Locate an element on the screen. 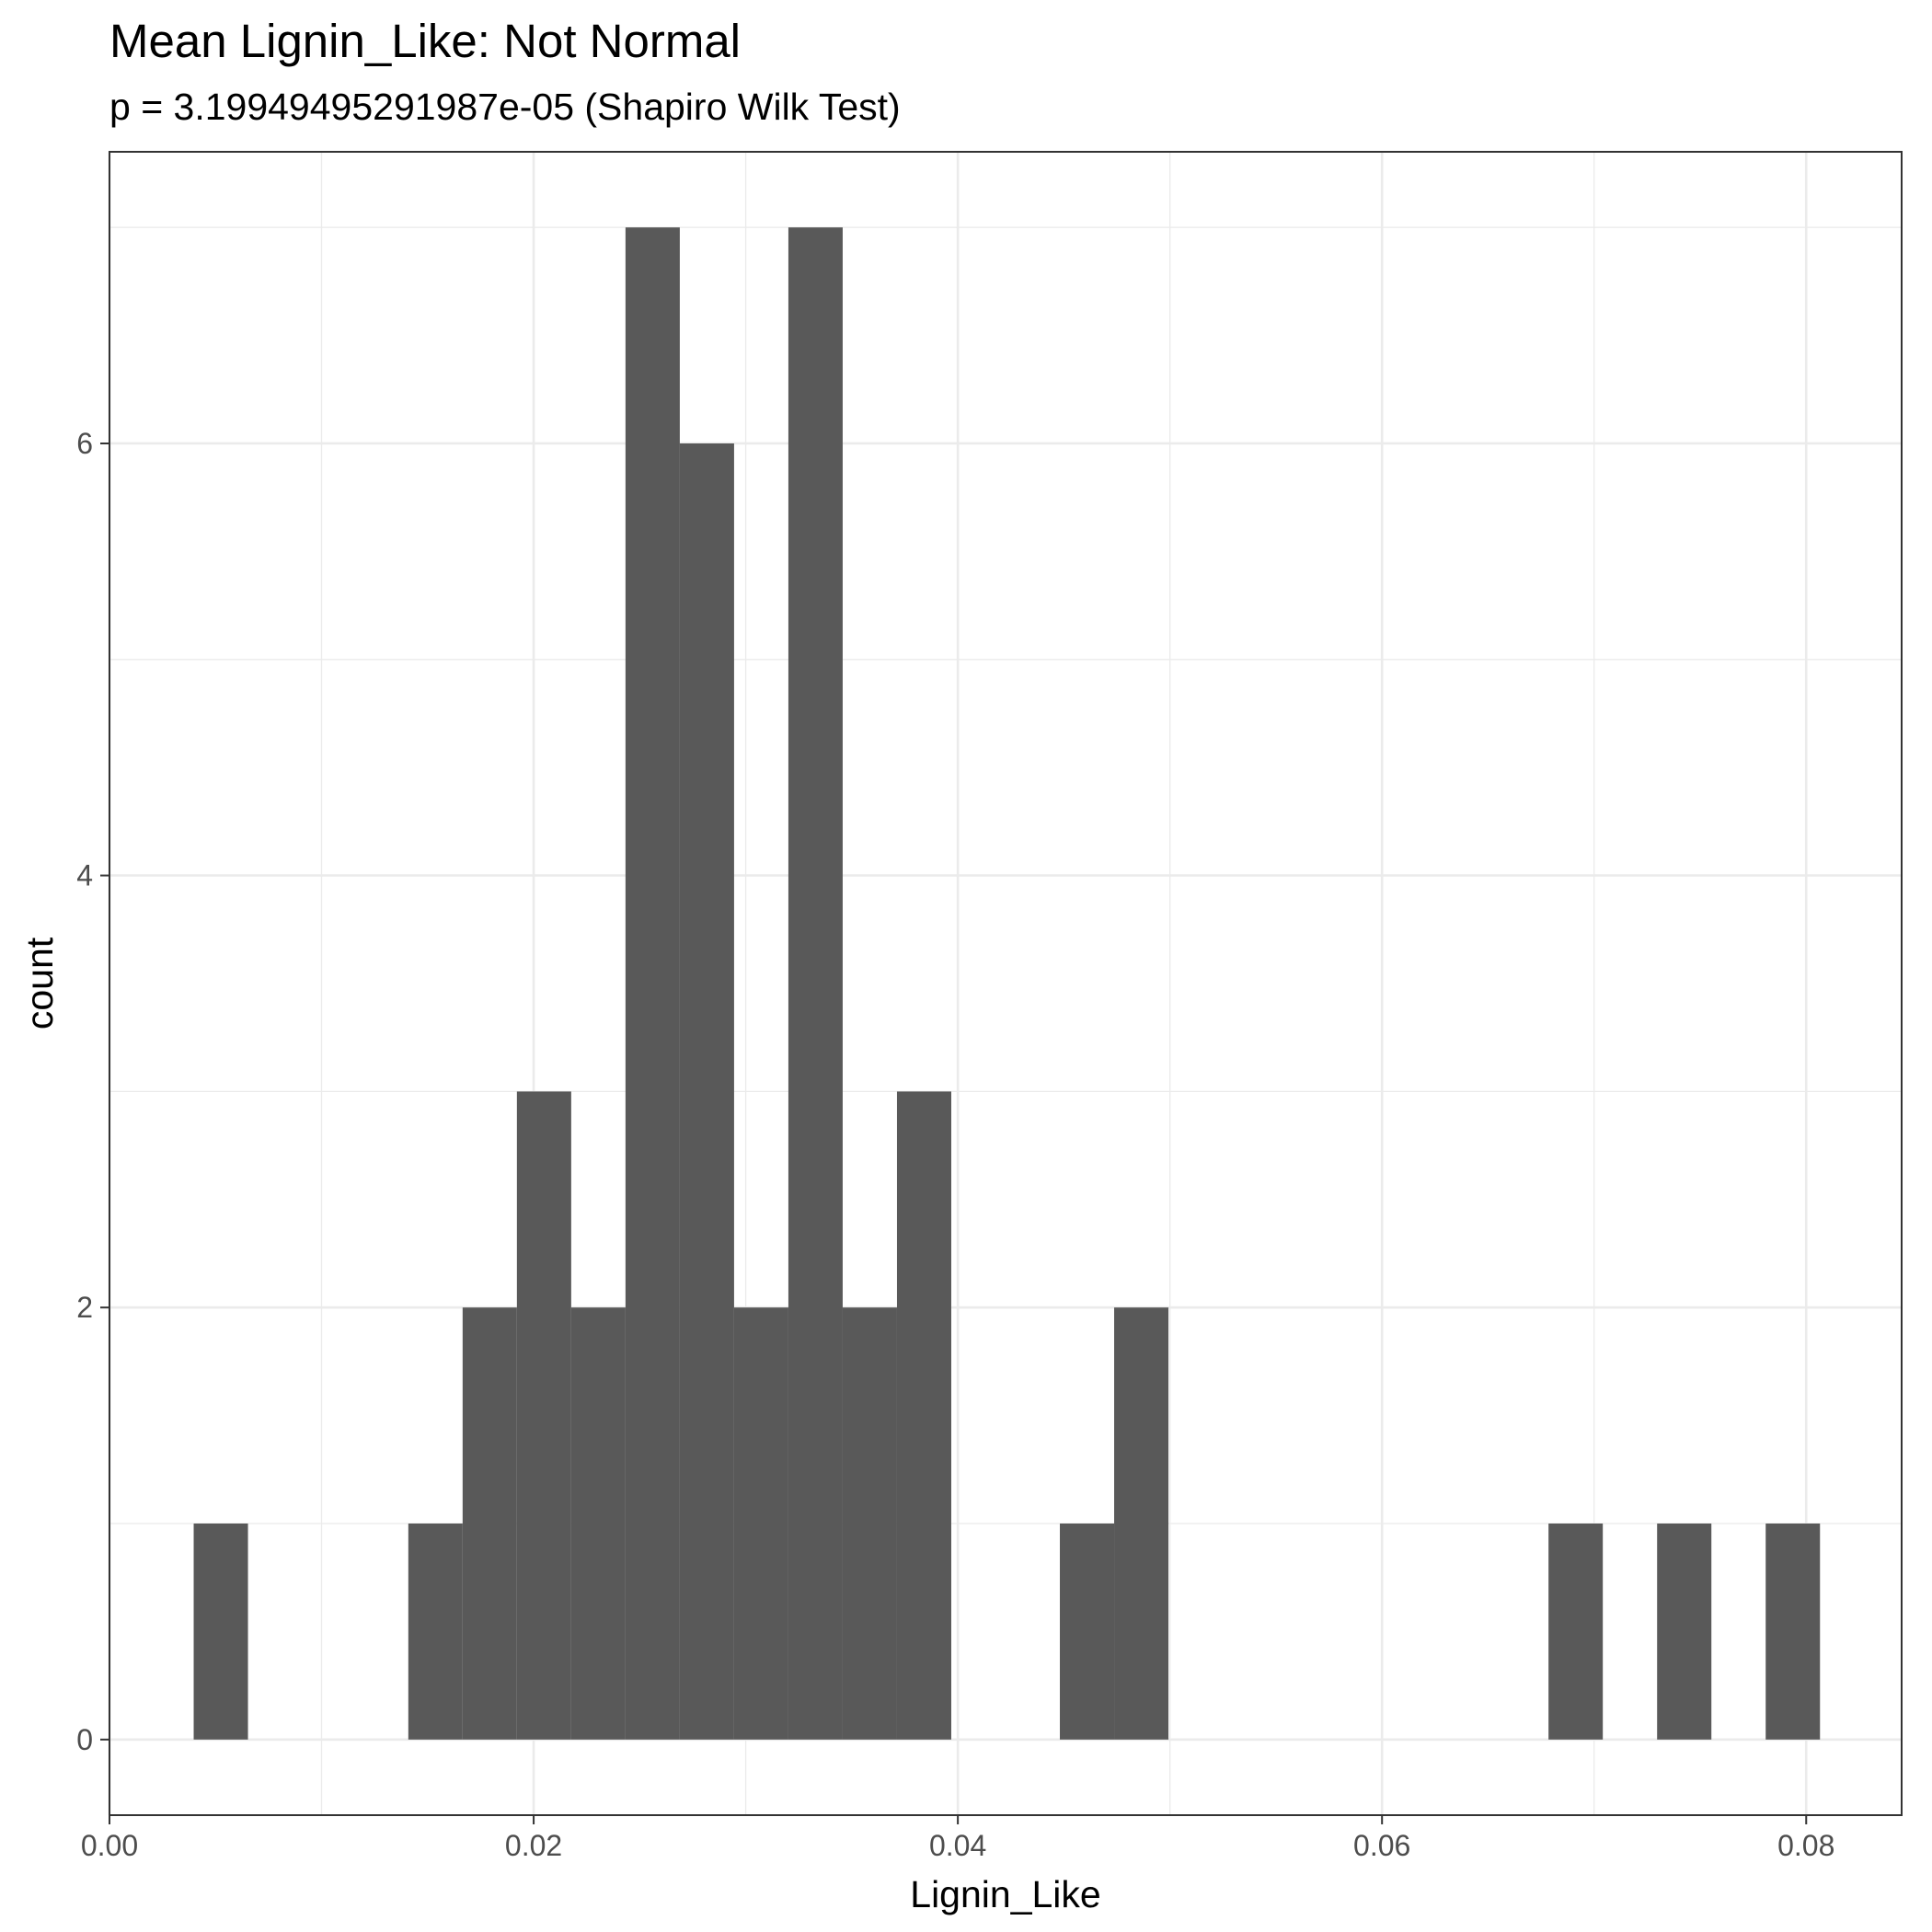 This screenshot has width=1932, height=1932. y-tick-label: 0 is located at coordinates (84, 1739).